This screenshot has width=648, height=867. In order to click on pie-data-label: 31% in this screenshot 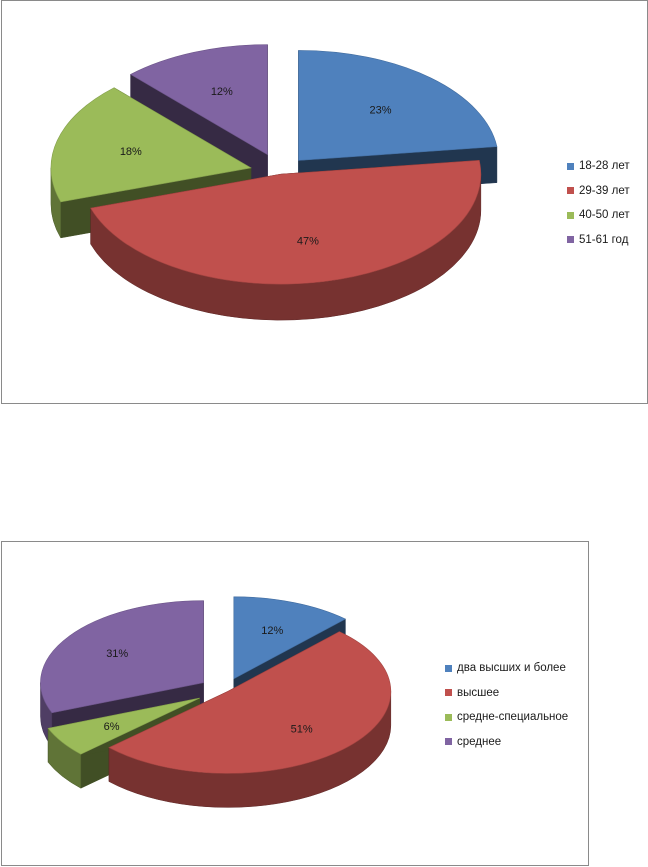, I will do `click(117, 654)`.